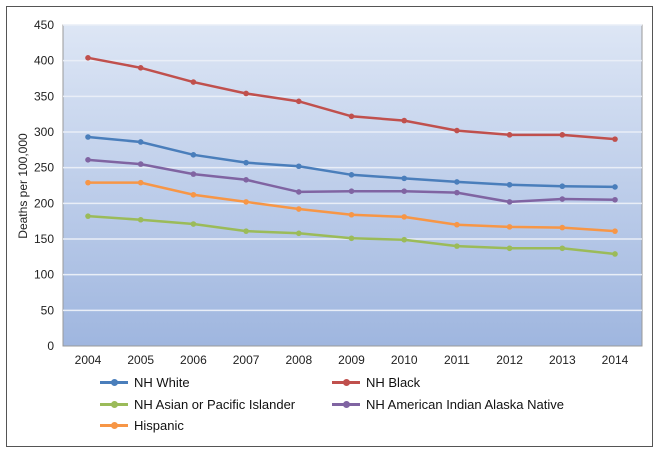  I want to click on legend-item: NH Asian or Pacific Islander, so click(197, 404).